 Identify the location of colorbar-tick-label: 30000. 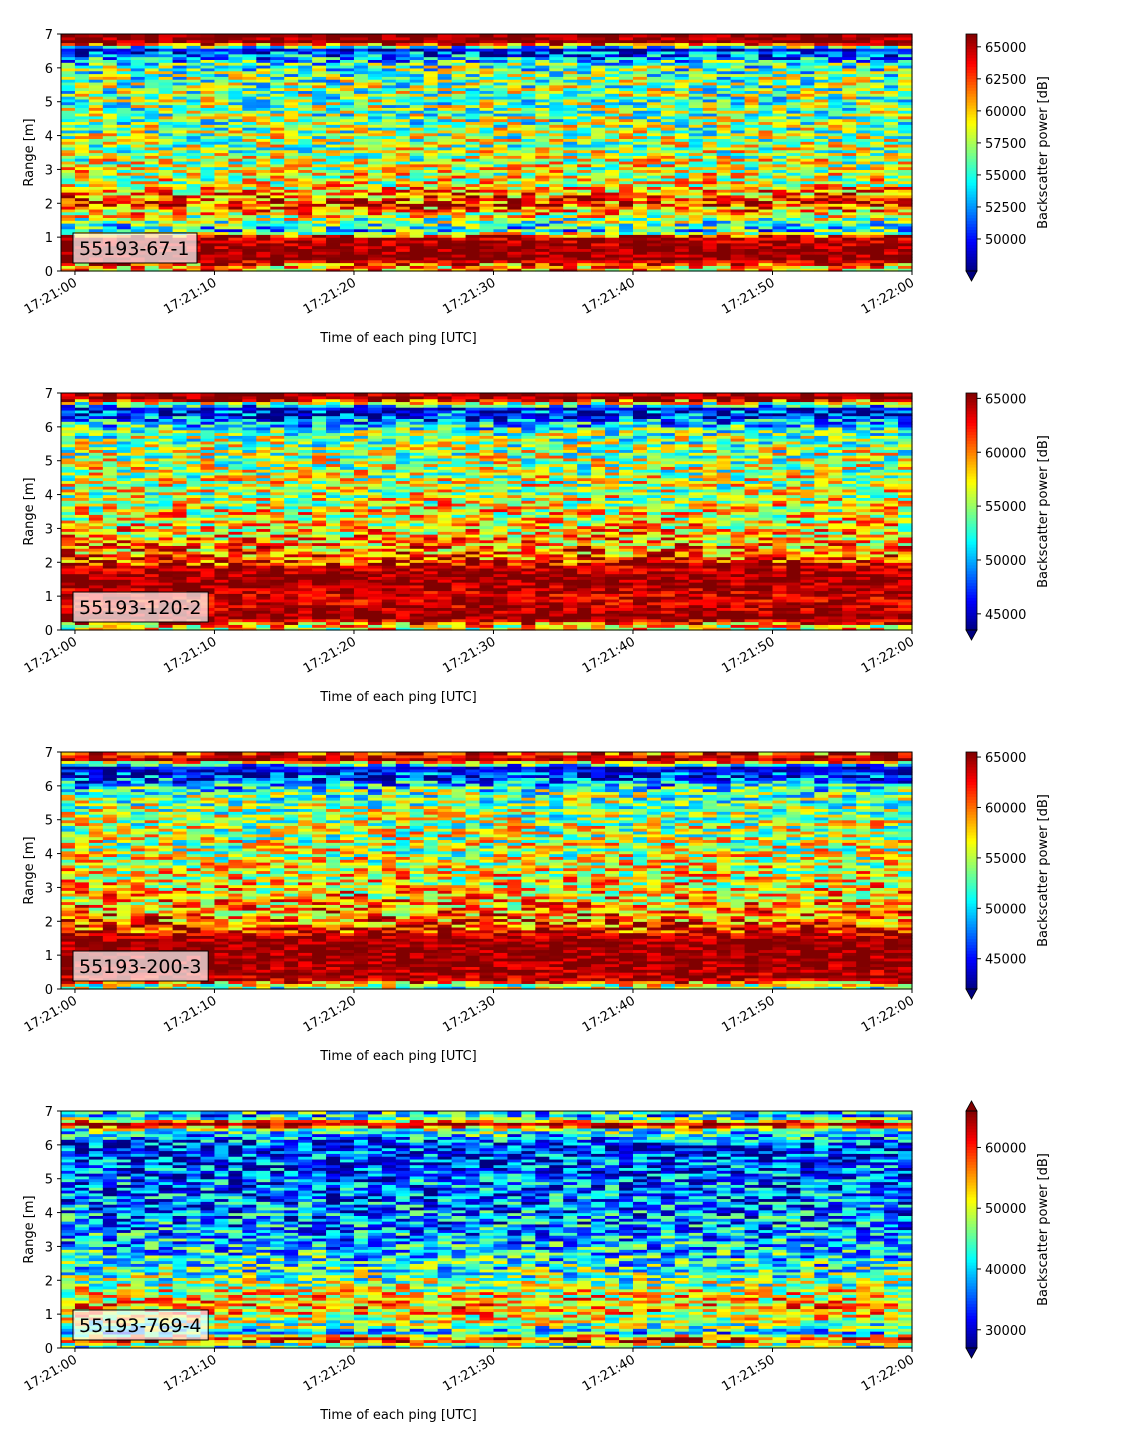
(1005, 1331).